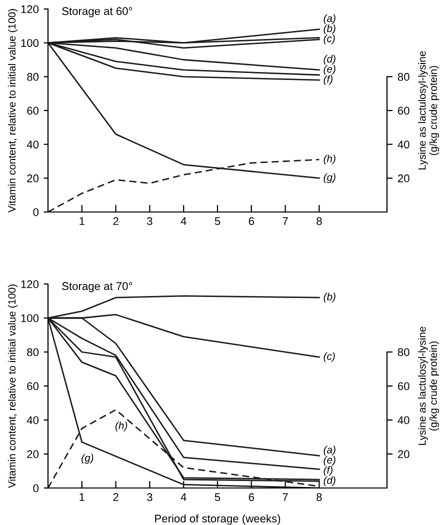 The height and width of the screenshot is (525, 443). I want to click on chart-title: Storage at 60°, so click(97, 12).